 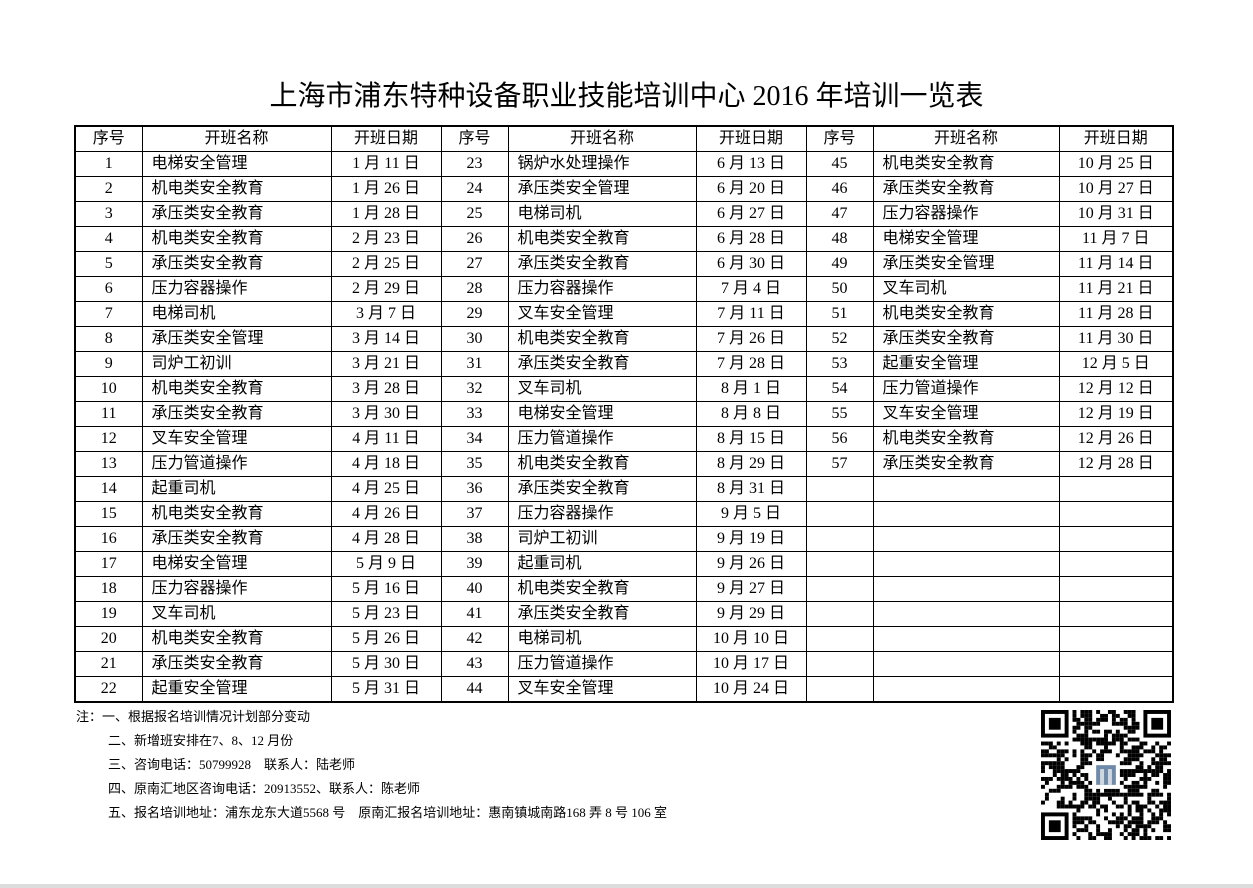 I want to click on seq-cell: 43, so click(x=474, y=664).